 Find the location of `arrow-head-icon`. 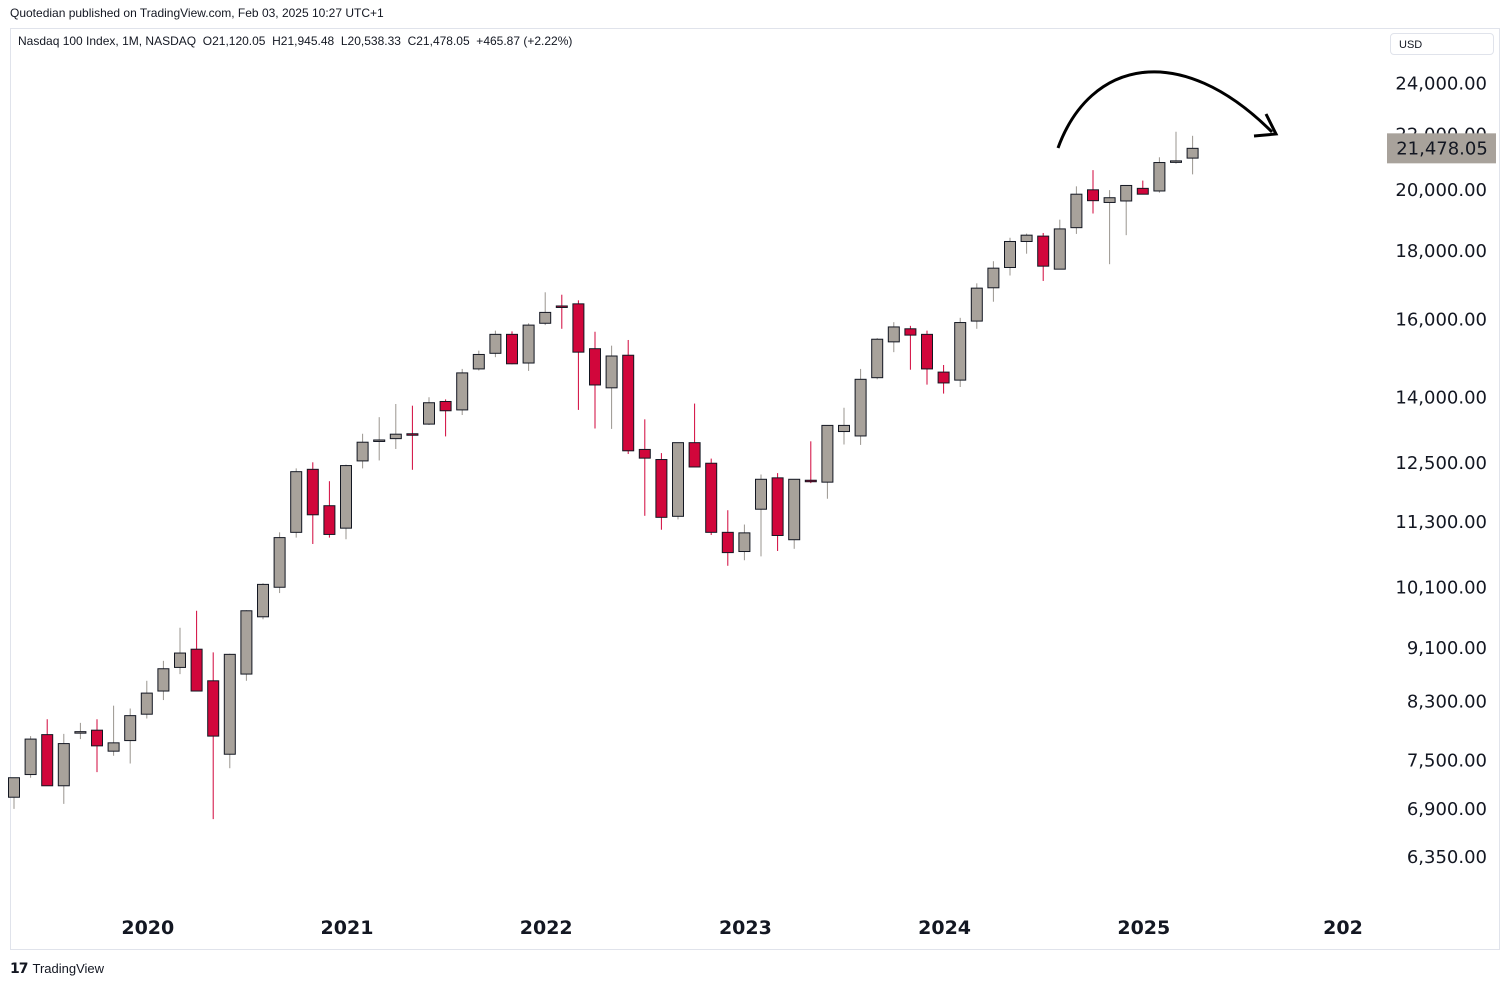

arrow-head-icon is located at coordinates (1266, 125).